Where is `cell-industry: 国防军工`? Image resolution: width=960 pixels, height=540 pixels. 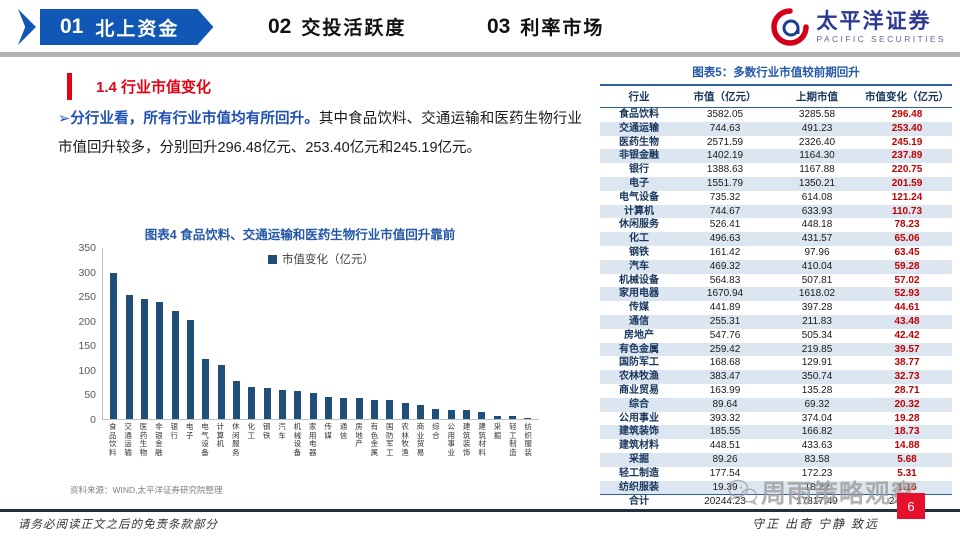
cell-industry: 国防军工 is located at coordinates (639, 363).